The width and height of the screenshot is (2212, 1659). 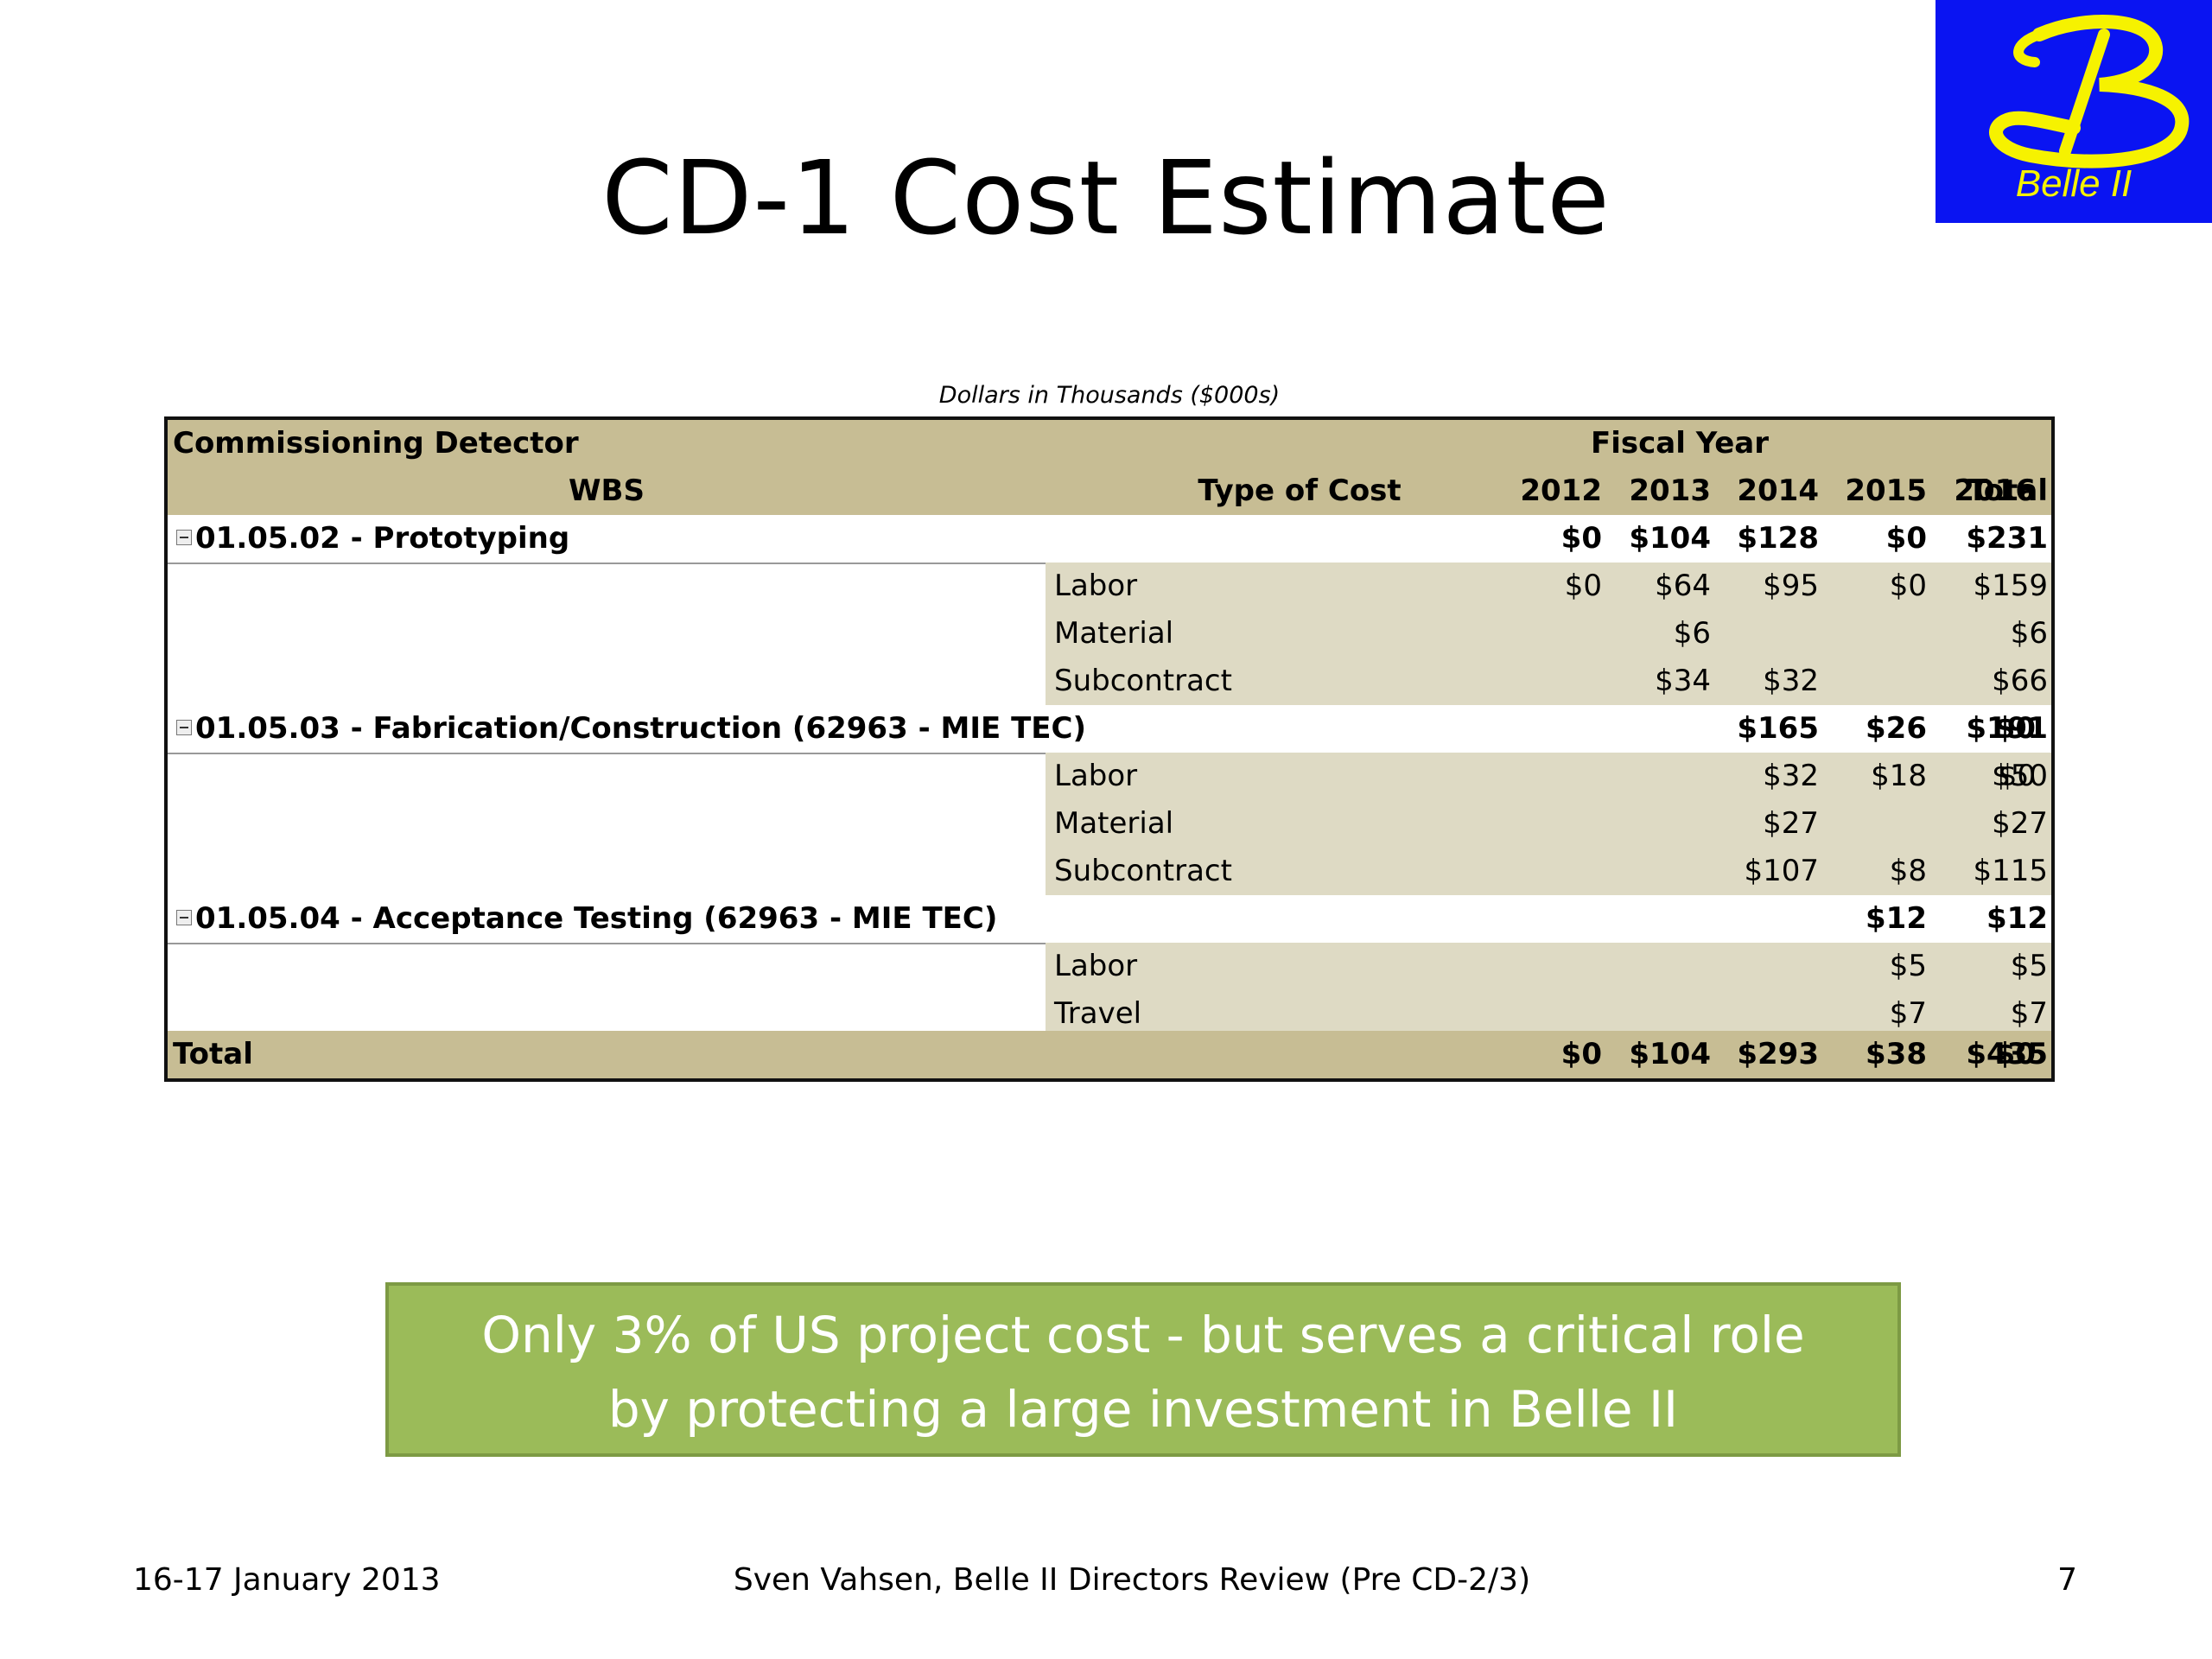 I want to click on table-row: Subcontract $34 $32 $66, so click(x=1109, y=681).